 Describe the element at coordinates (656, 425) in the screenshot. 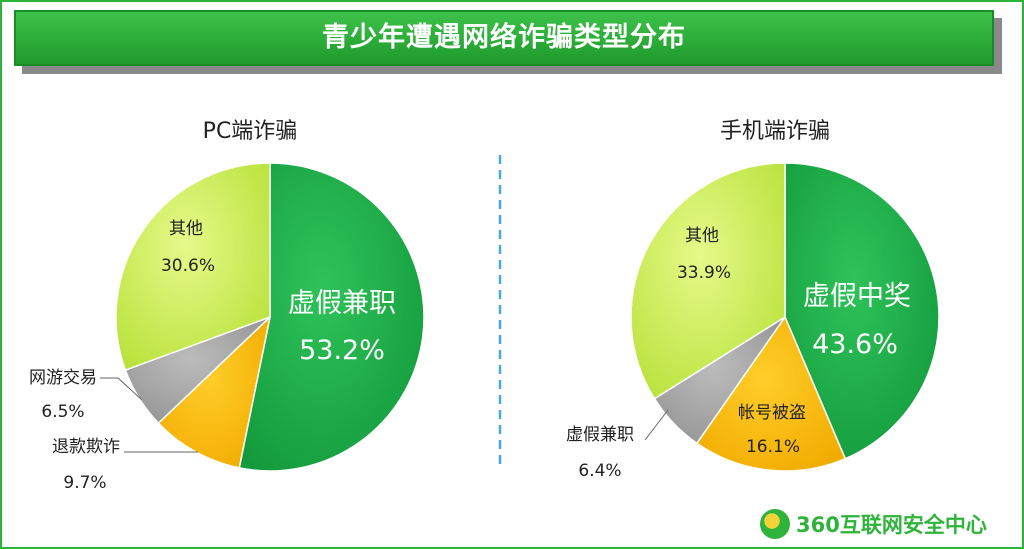

I see `leader-line-mobile-parttime` at that location.